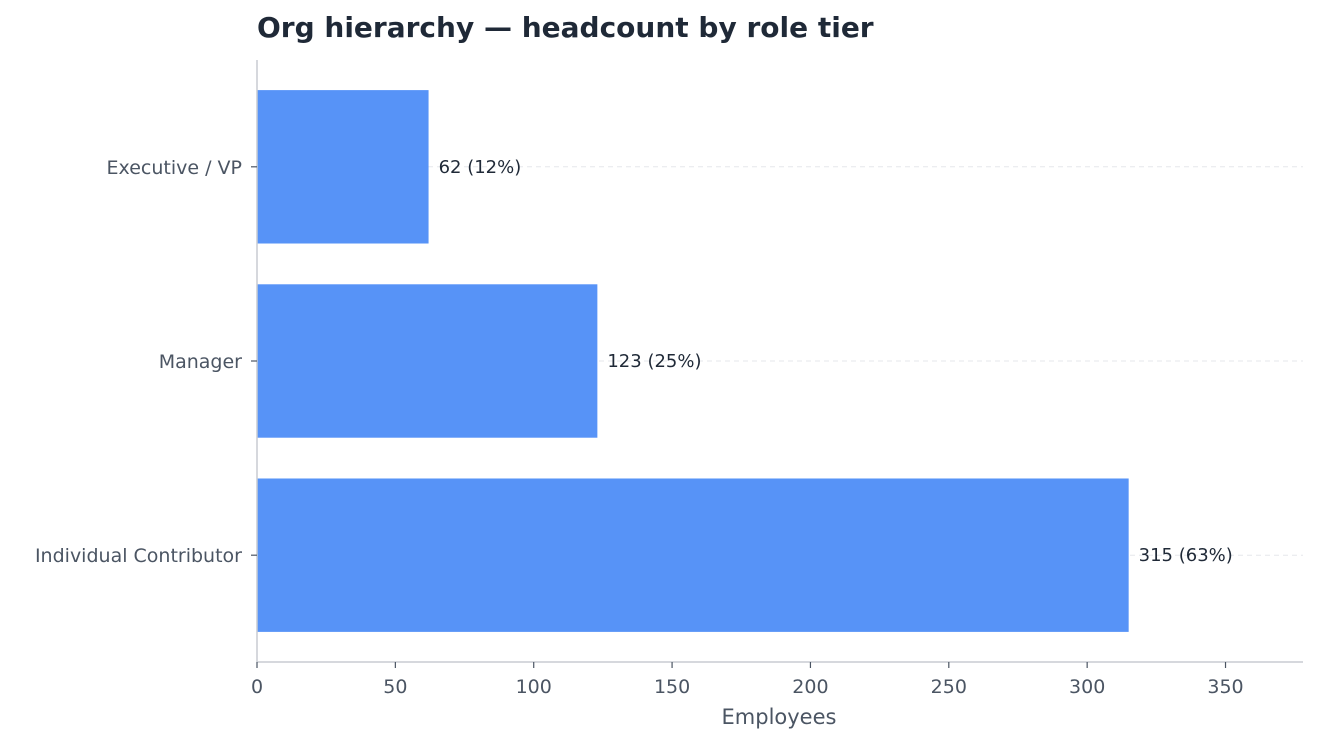  I want to click on bar-value-label: 62 (12%), so click(480, 167).